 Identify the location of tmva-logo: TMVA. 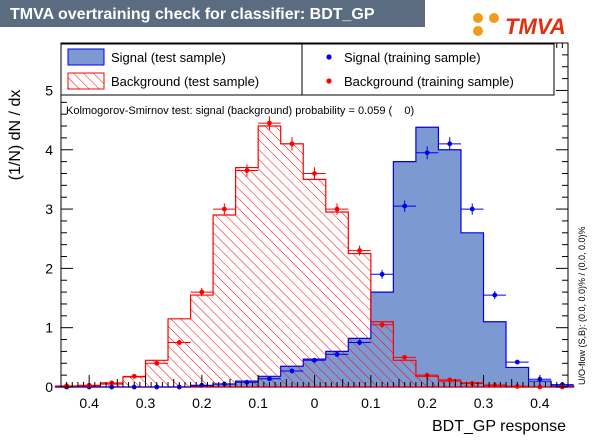
(519, 26).